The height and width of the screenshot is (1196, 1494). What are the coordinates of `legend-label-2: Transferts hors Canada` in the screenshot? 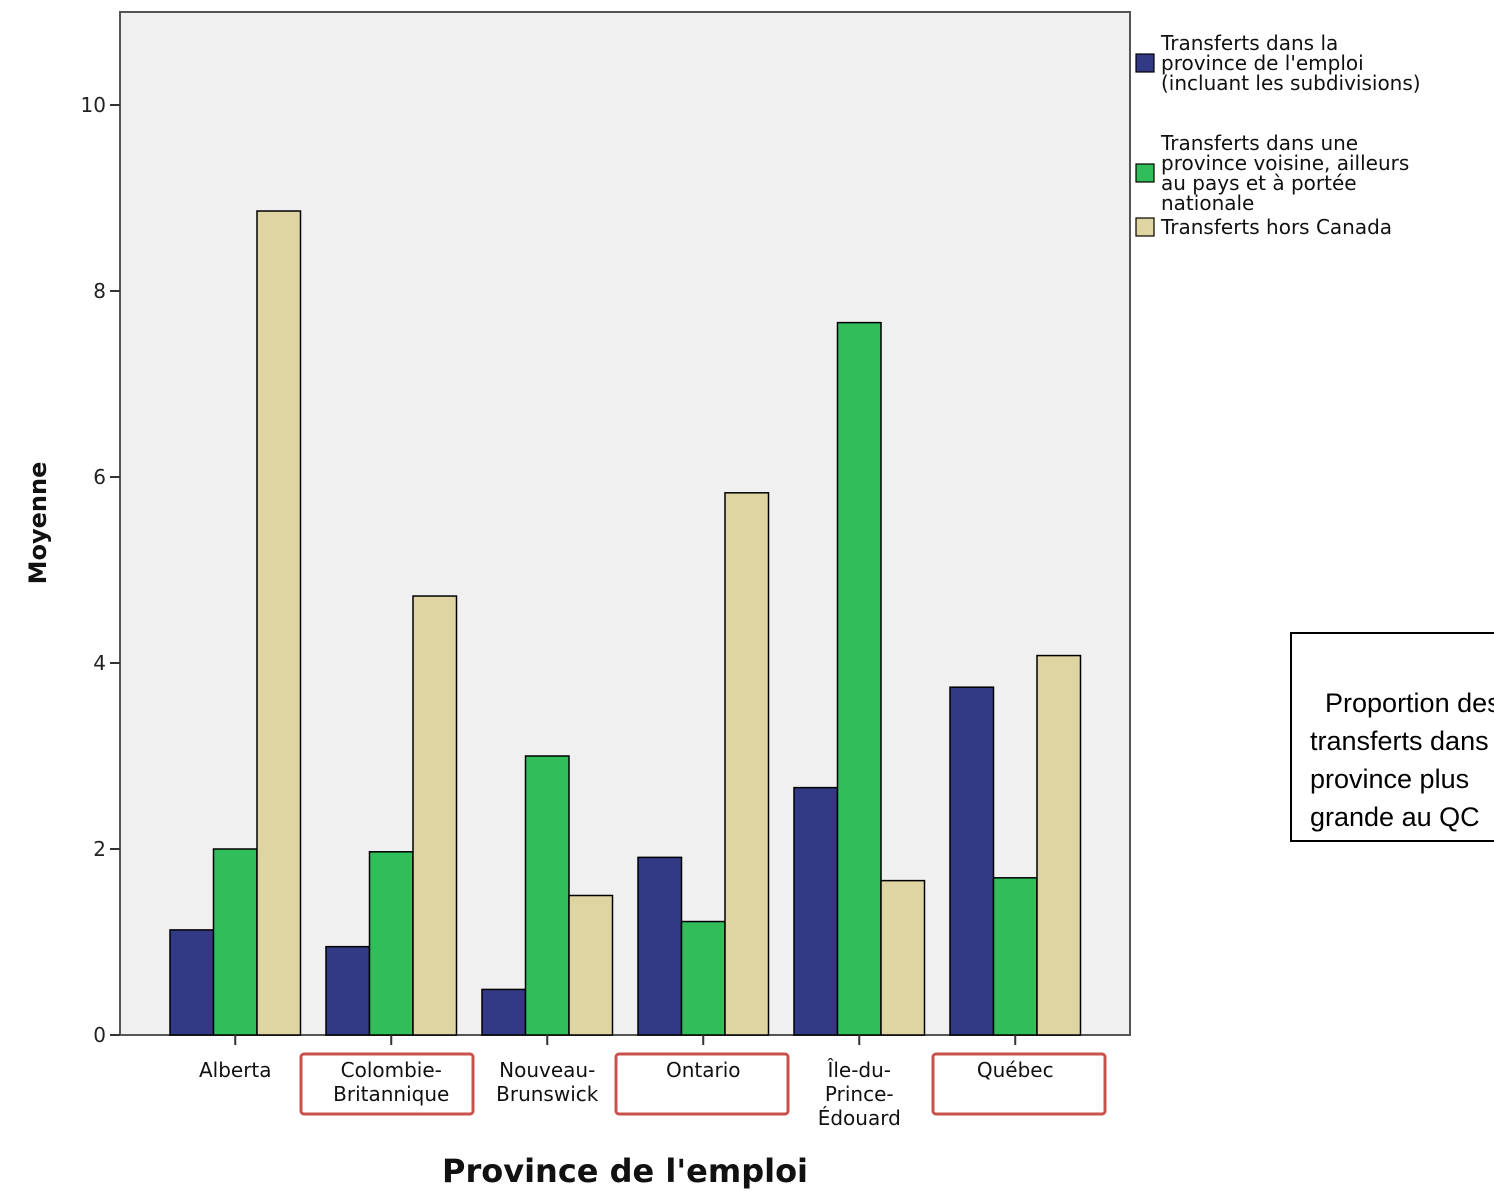 It's located at (1276, 227).